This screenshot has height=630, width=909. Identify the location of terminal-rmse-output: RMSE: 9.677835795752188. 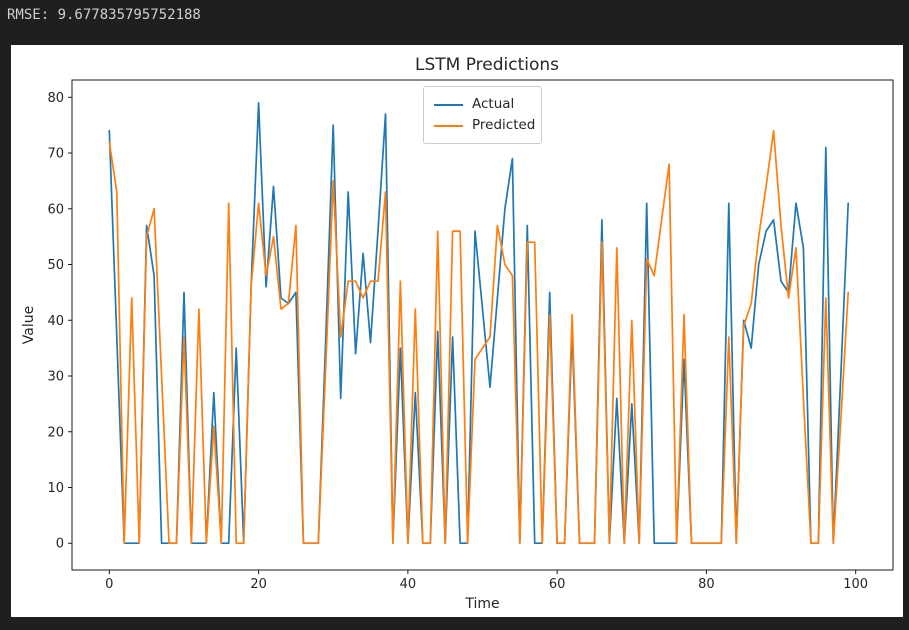
(104, 15).